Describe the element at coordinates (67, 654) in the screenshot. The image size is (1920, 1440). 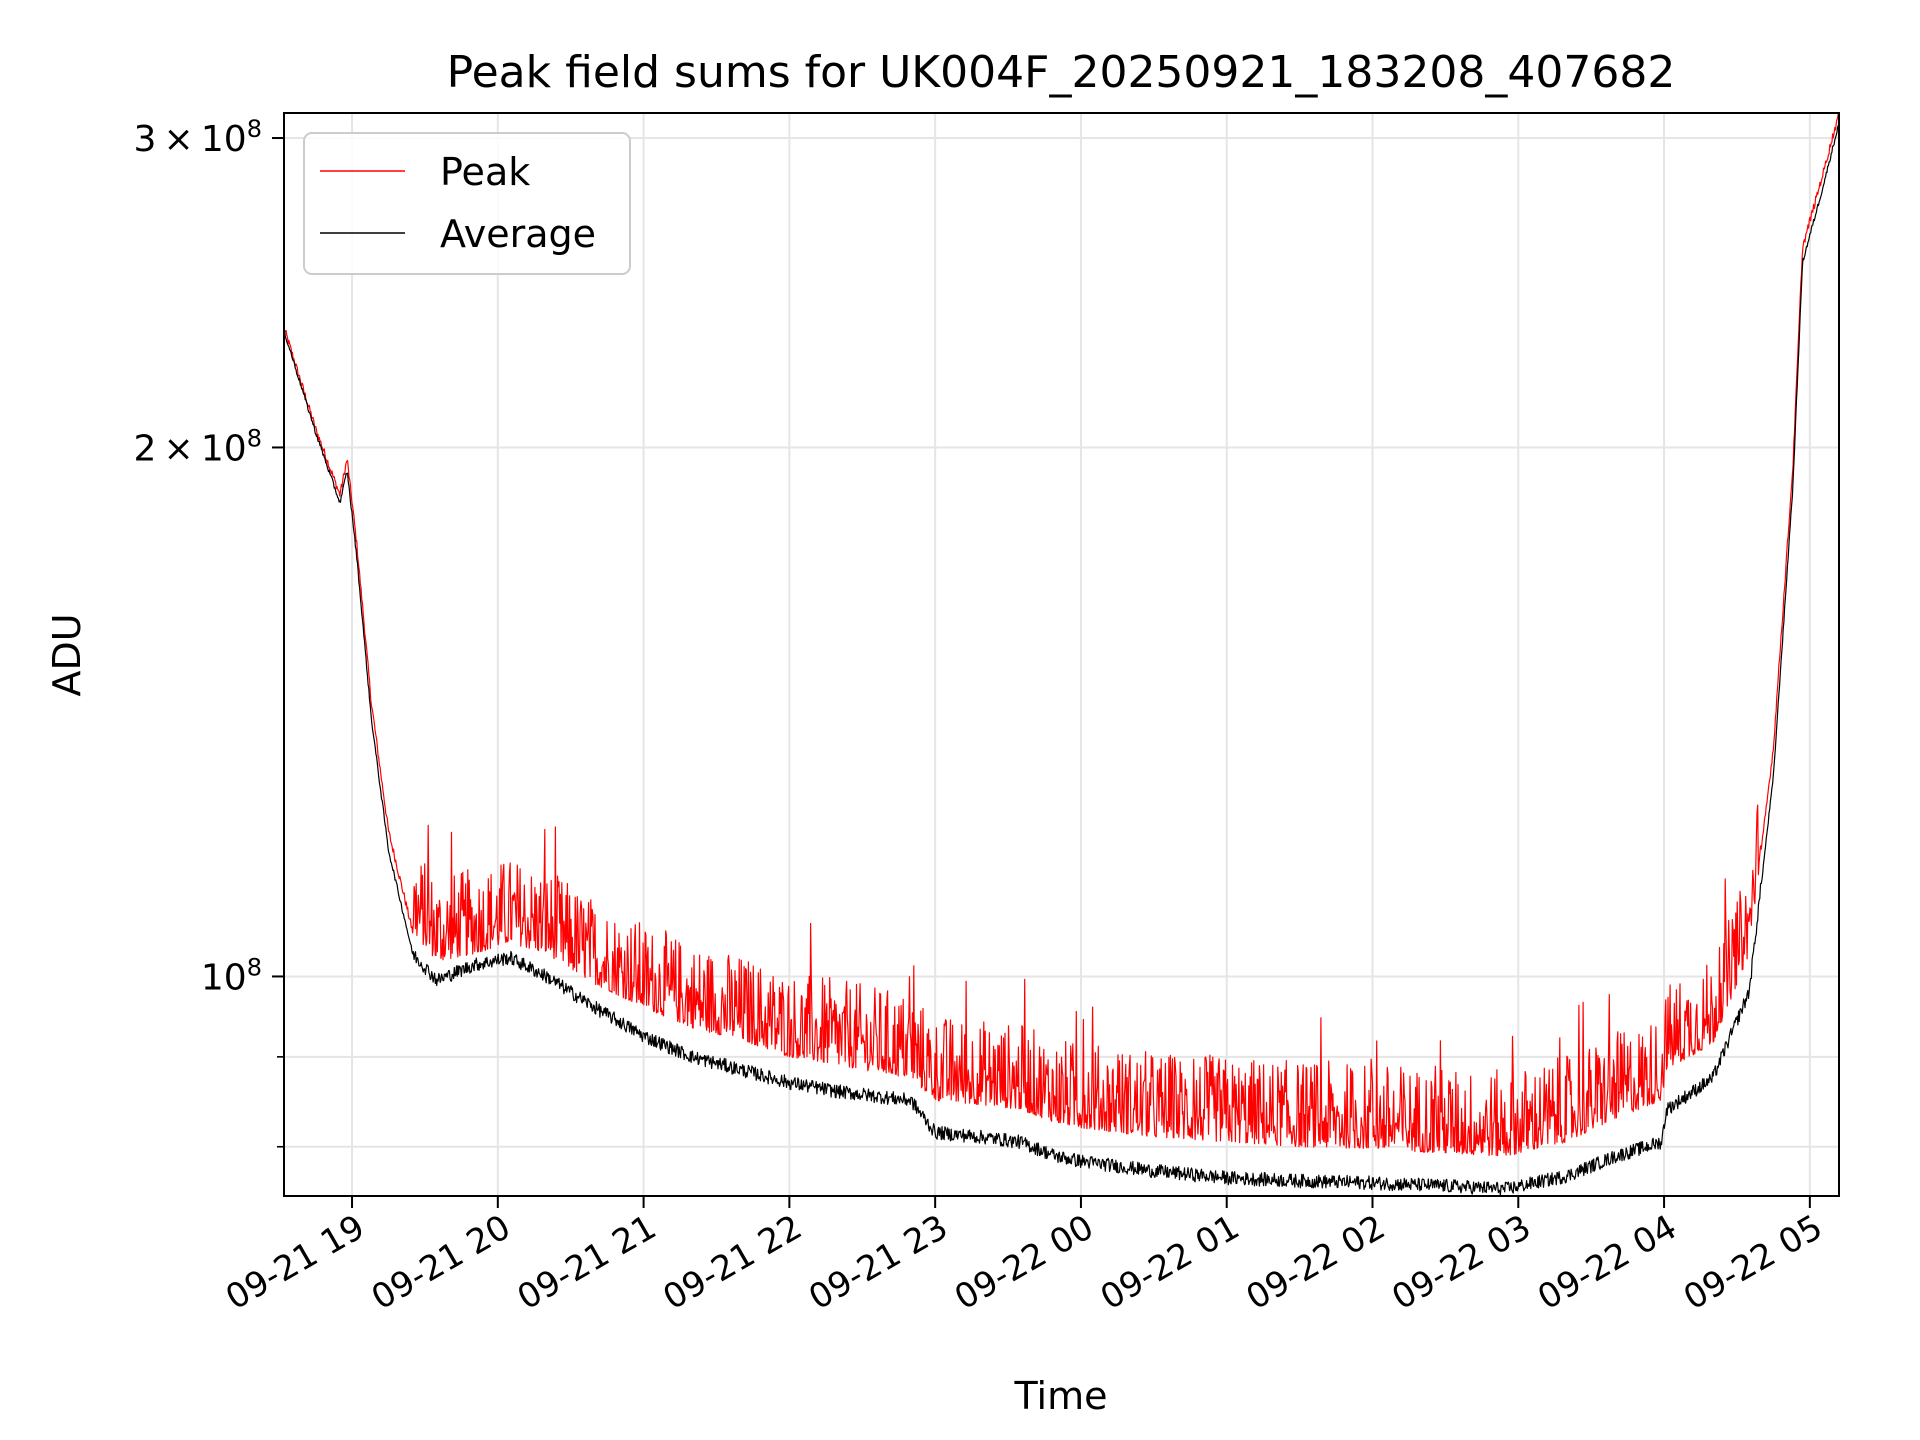
I see `y-axis-label: ADU` at that location.